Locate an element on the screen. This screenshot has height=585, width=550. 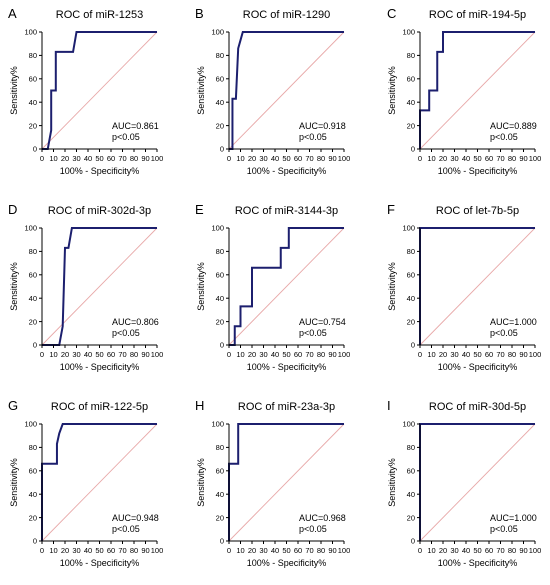
roc-curve-line is located at coordinates (477, 90).